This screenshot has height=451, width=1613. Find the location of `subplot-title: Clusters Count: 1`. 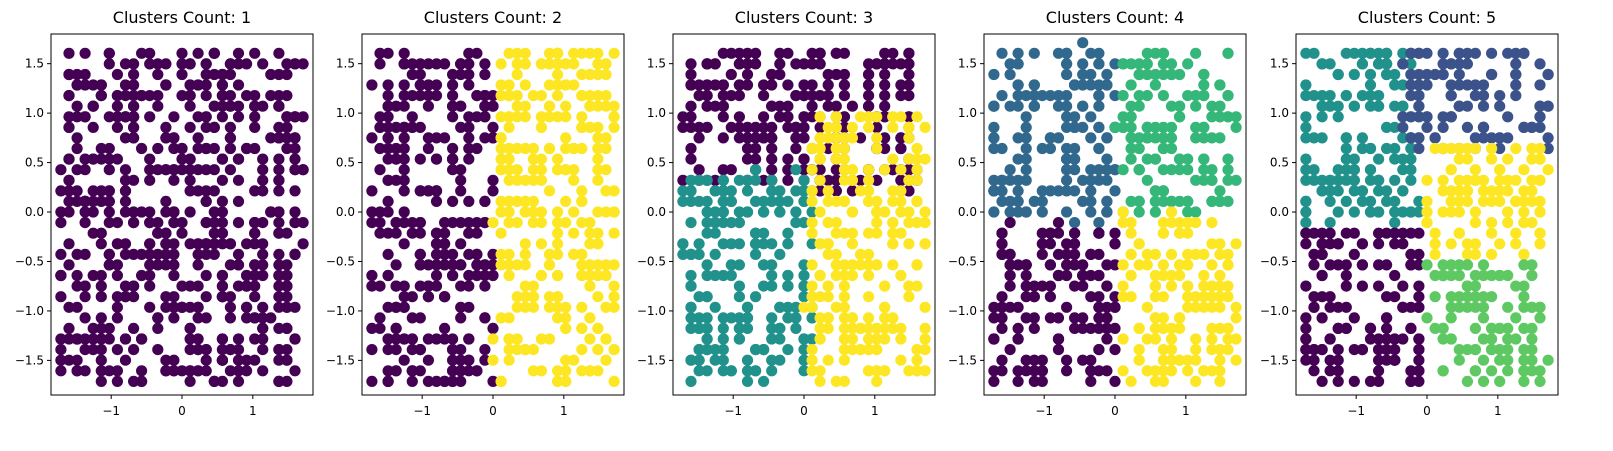

subplot-title: Clusters Count: 1 is located at coordinates (182, 17).